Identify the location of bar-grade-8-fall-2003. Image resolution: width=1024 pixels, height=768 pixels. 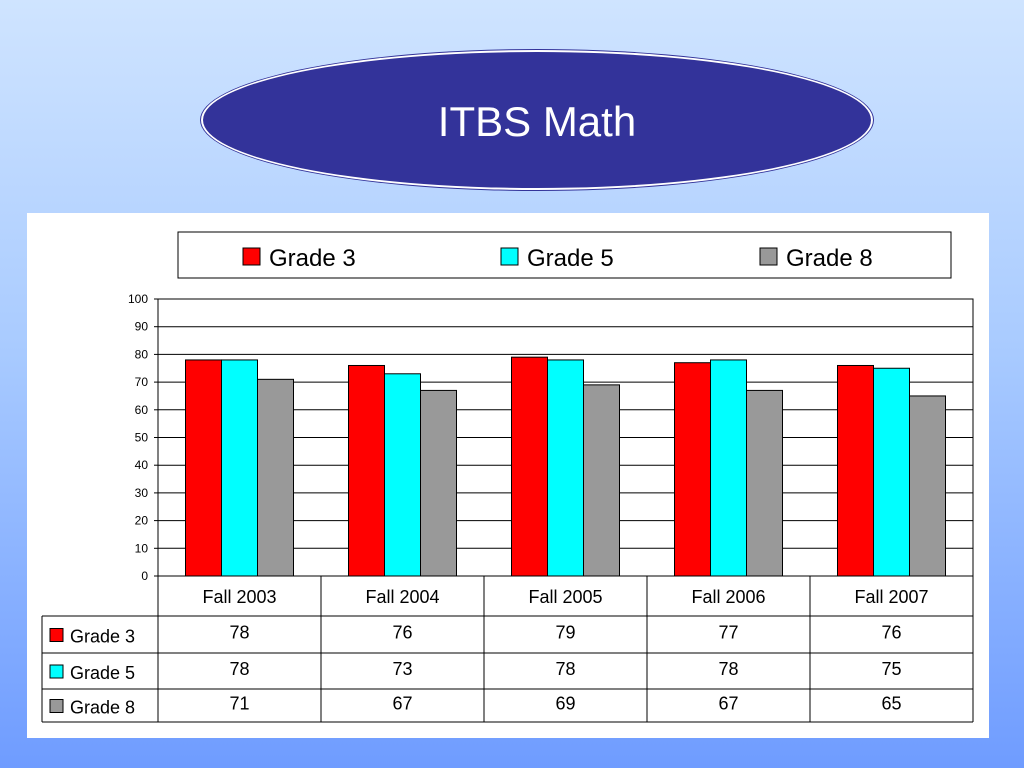
(275, 477).